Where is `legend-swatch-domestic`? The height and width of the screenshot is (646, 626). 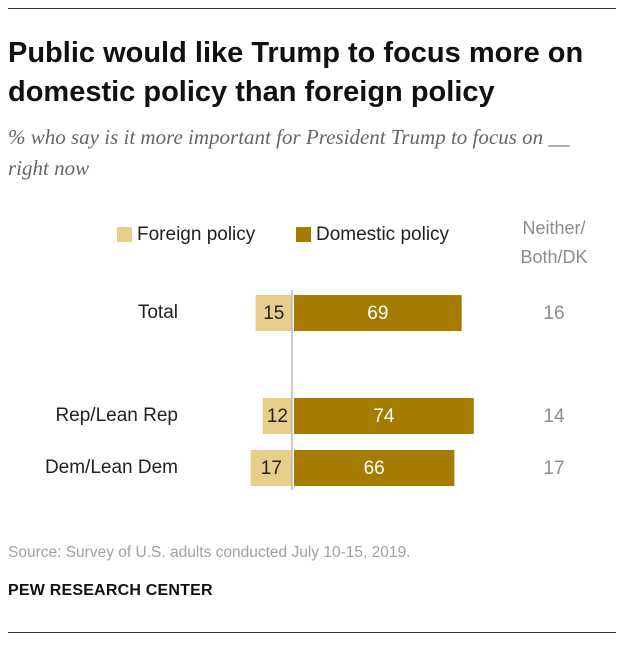
legend-swatch-domestic is located at coordinates (303, 234).